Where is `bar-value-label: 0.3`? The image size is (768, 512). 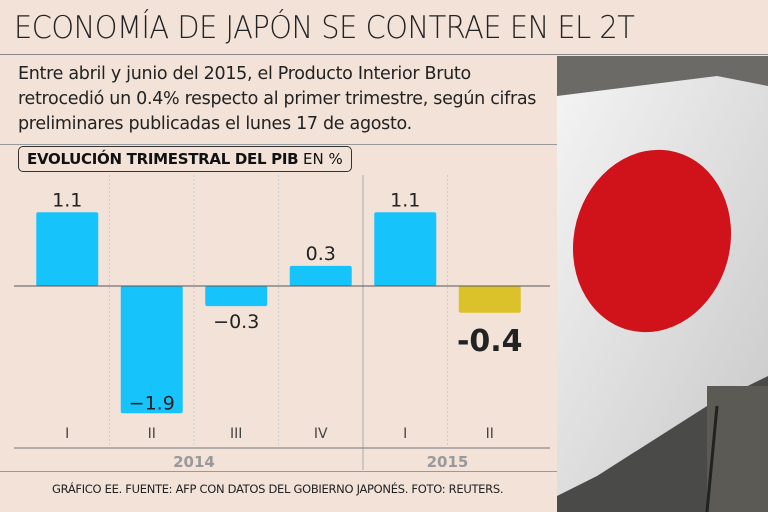
bar-value-label: 0.3 is located at coordinates (321, 254).